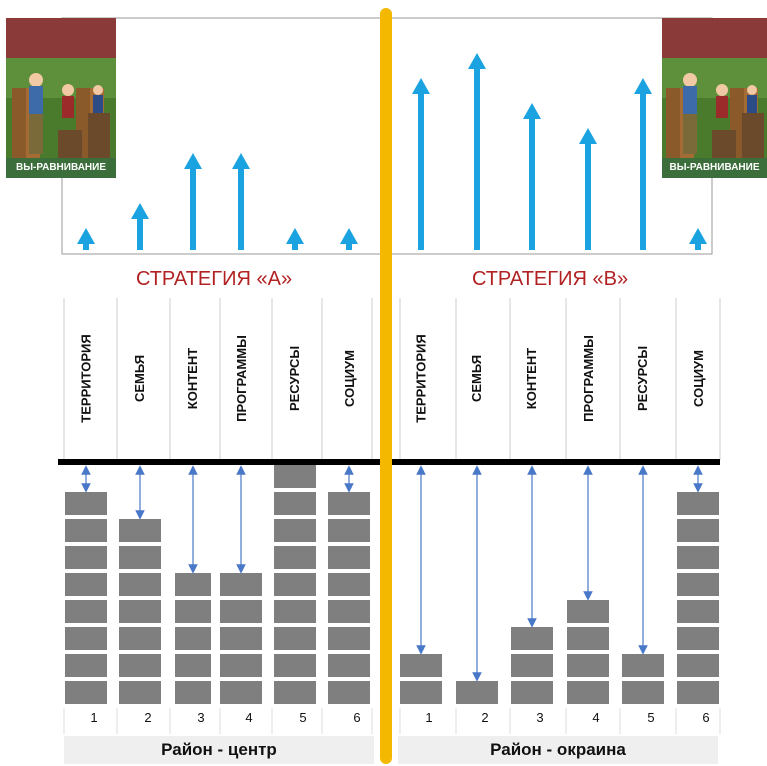  Describe the element at coordinates (61, 168) in the screenshot. I see `illustration-caption: ВЫ-РАВНИВАНИЕ` at that location.